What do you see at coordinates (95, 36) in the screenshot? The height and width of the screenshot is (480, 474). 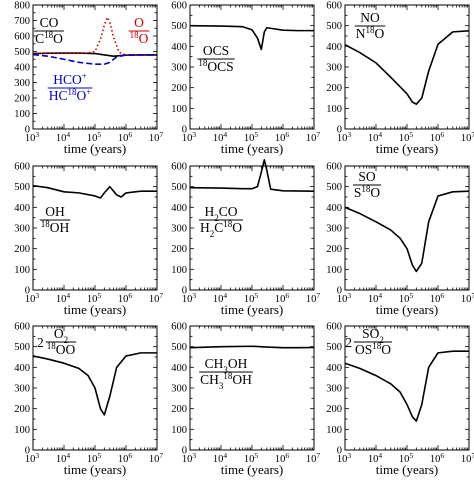 I see `series-line-o-18o` at bounding box center [95, 36].